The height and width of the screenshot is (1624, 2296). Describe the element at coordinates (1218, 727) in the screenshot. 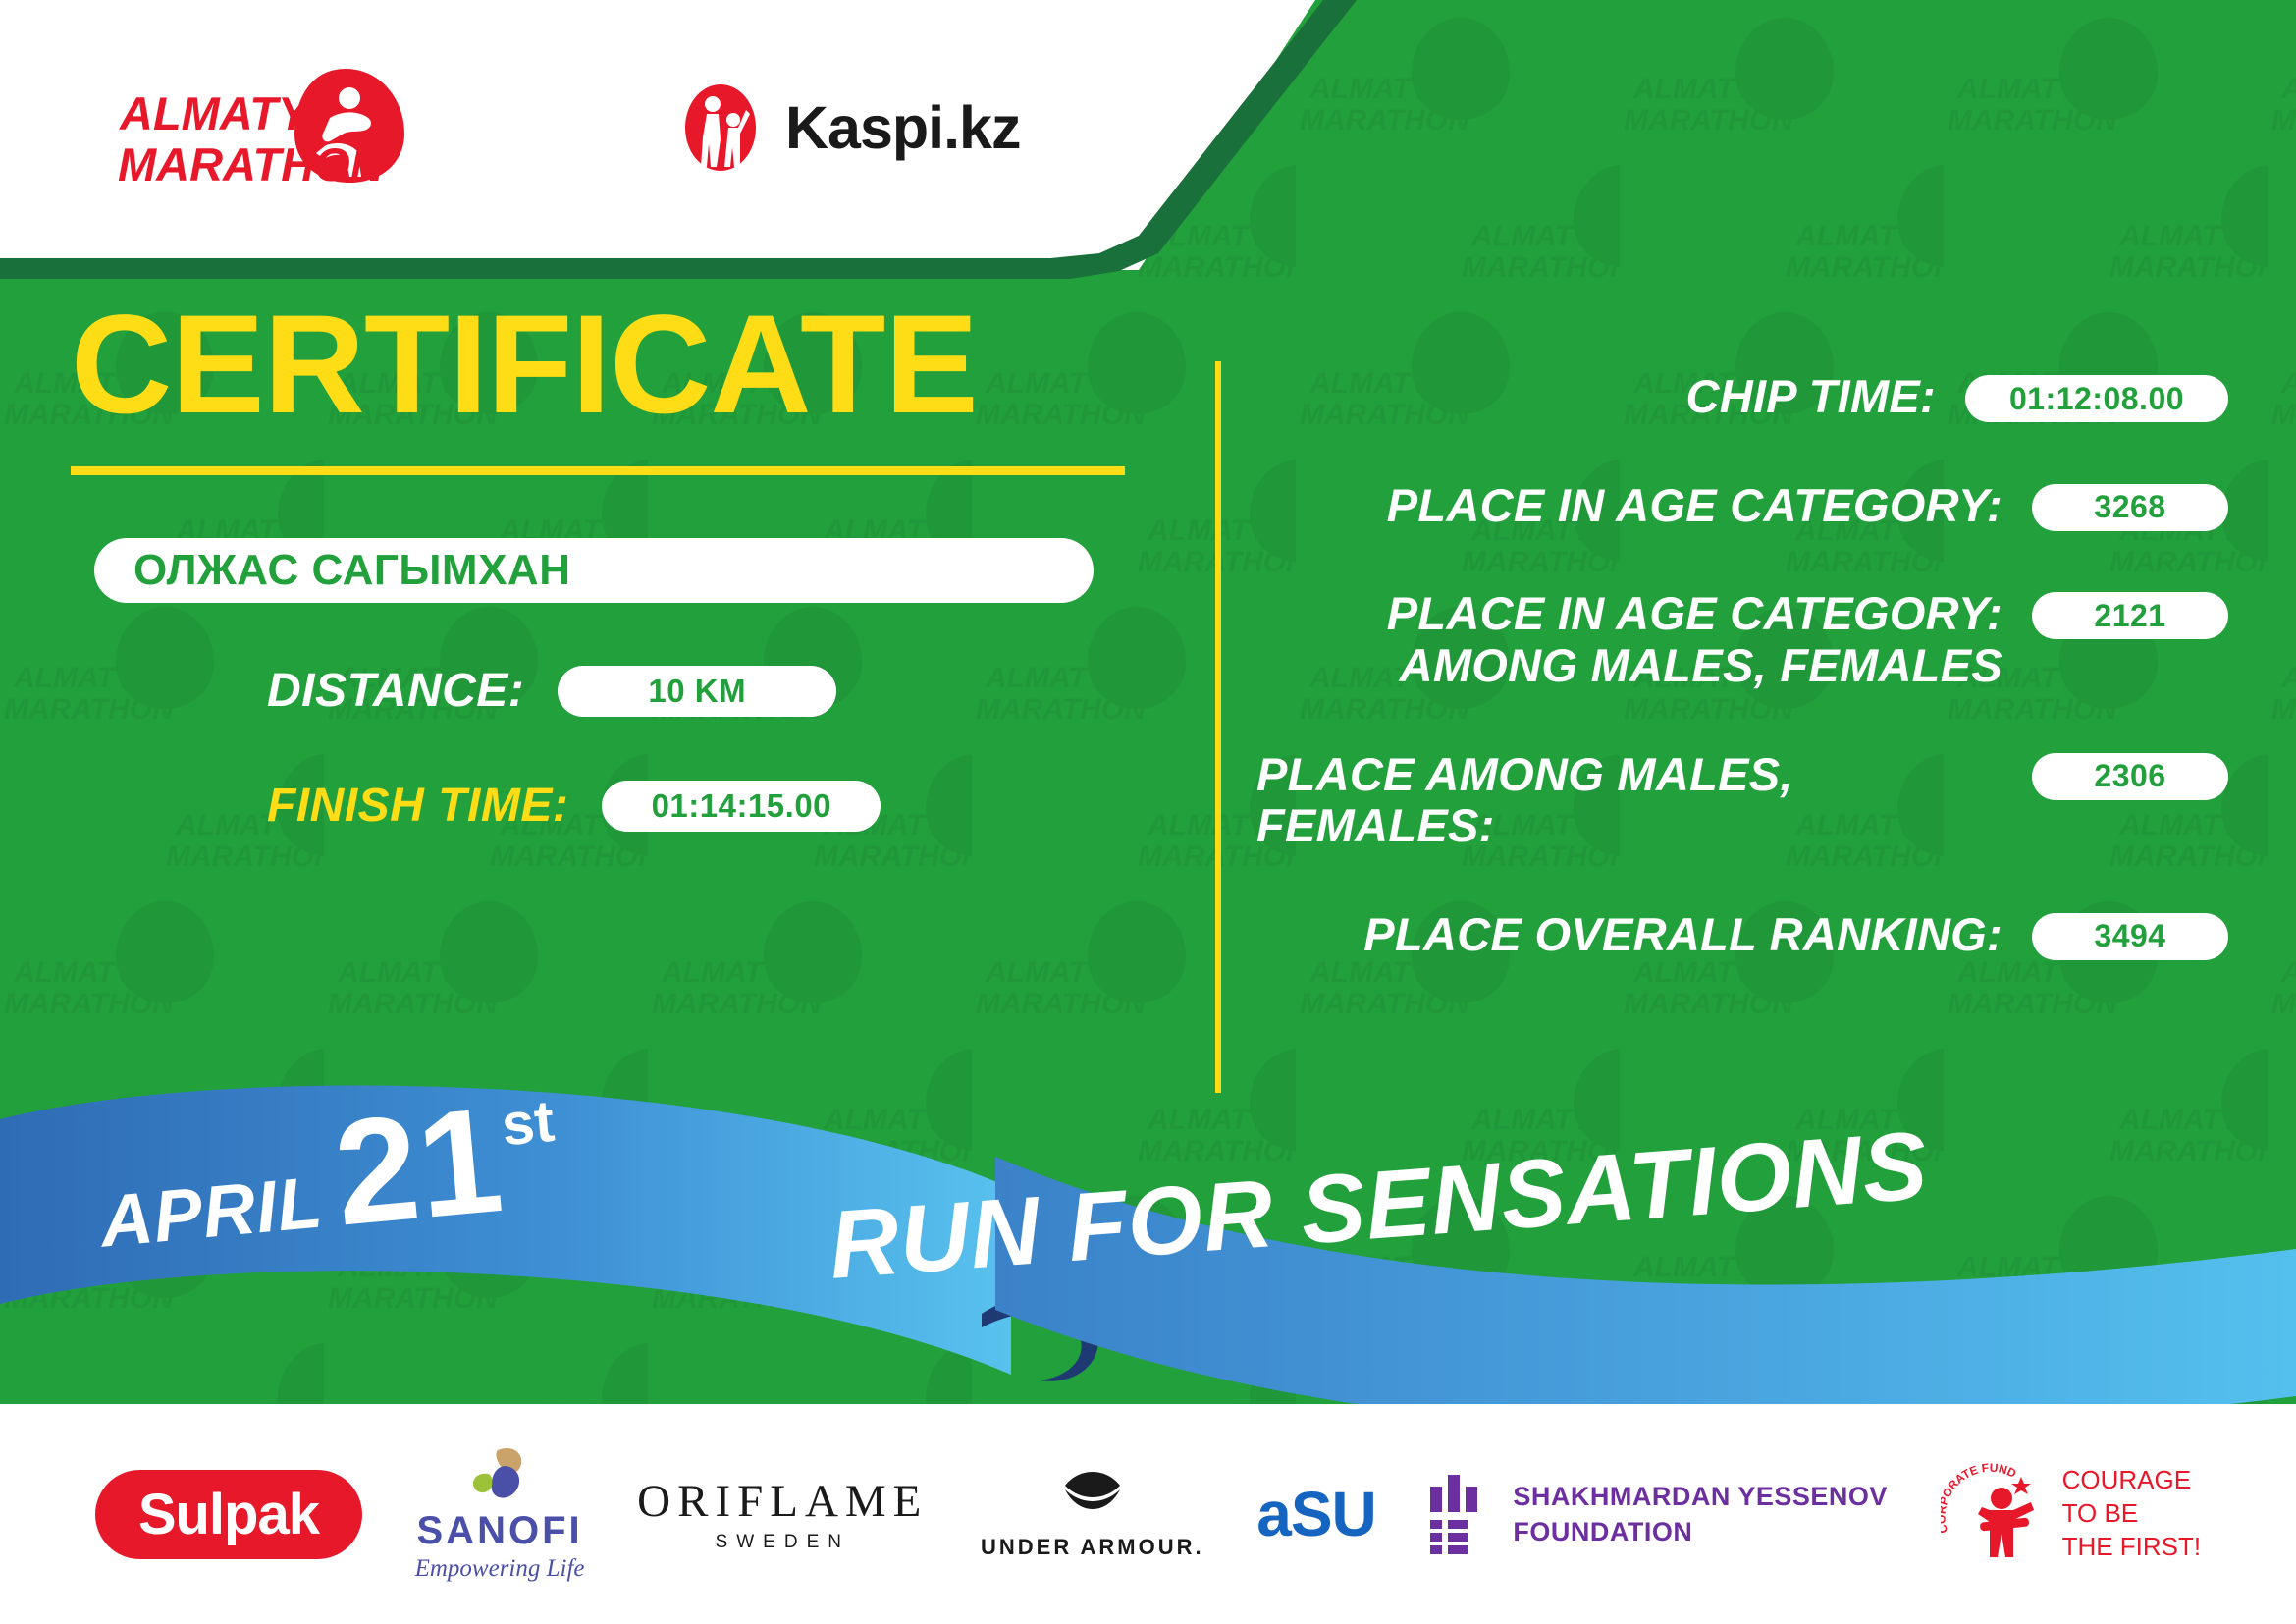

I see `column-divider` at that location.